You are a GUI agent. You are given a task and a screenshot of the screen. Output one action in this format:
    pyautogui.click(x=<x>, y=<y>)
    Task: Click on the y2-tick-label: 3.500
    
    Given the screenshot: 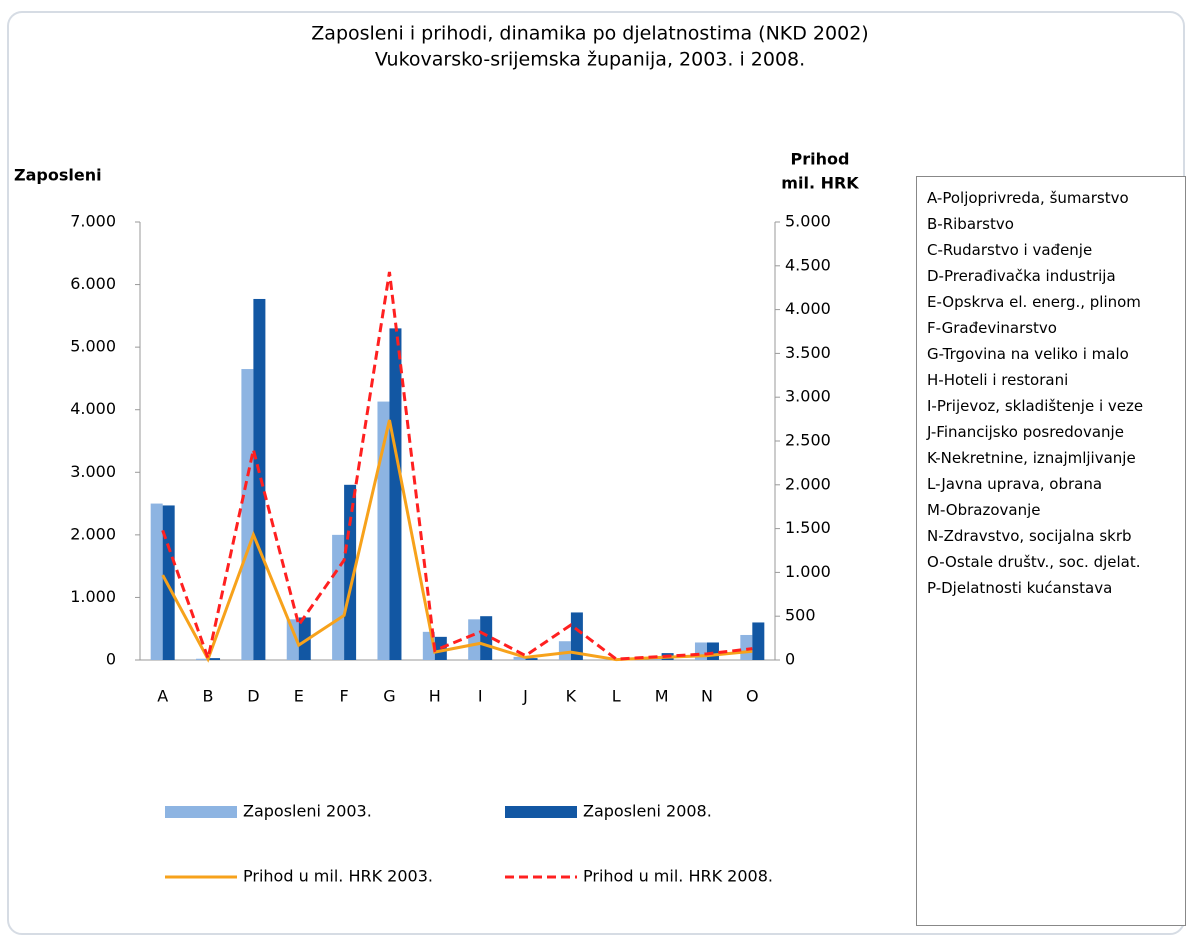 What is the action you would take?
    pyautogui.click(x=808, y=352)
    